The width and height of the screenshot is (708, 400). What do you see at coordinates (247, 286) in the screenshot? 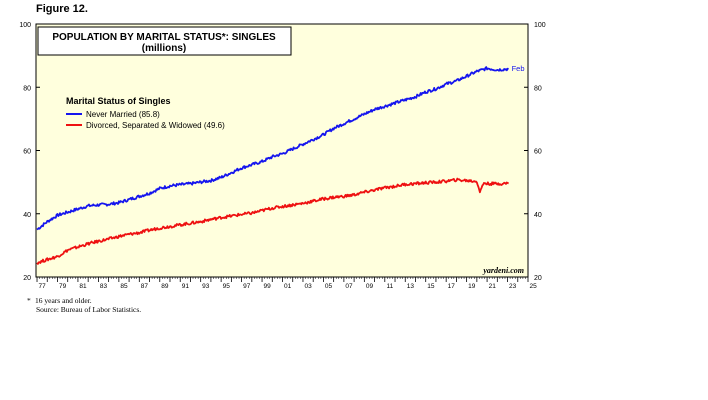
I see `x-tick-label: 97` at bounding box center [247, 286].